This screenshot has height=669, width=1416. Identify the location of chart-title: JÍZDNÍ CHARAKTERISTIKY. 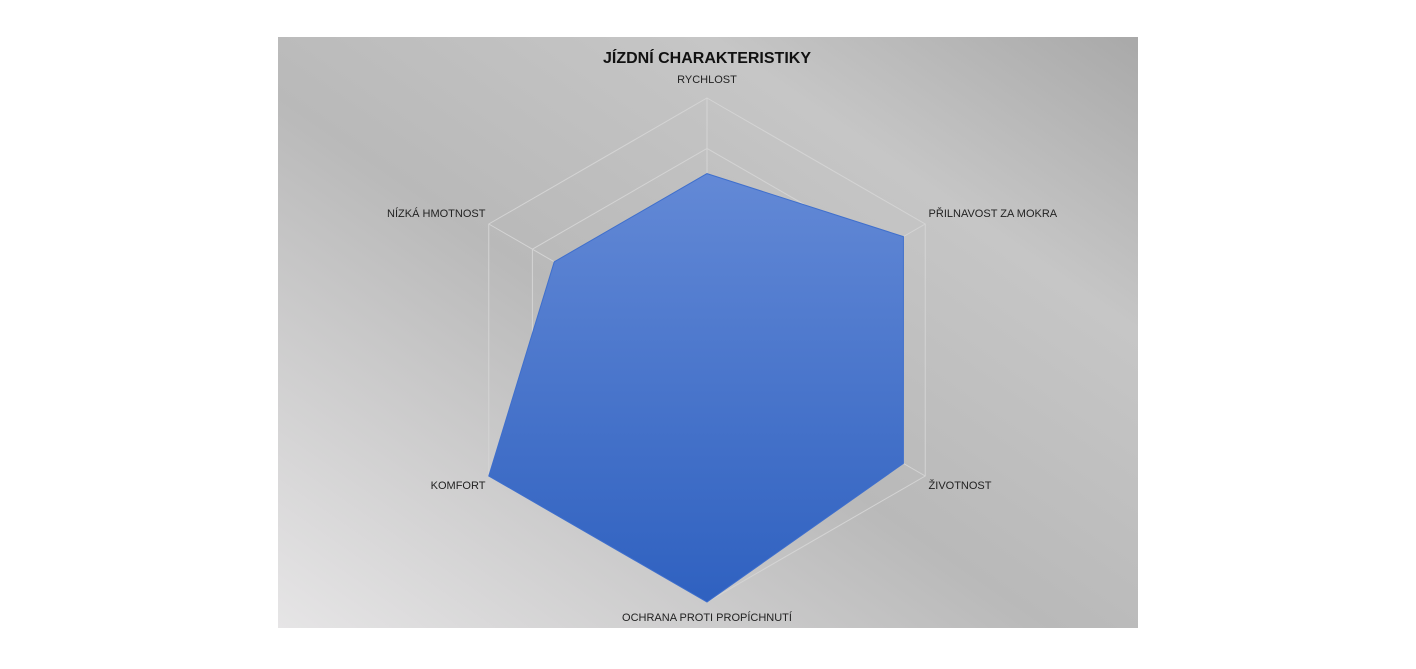
(707, 57).